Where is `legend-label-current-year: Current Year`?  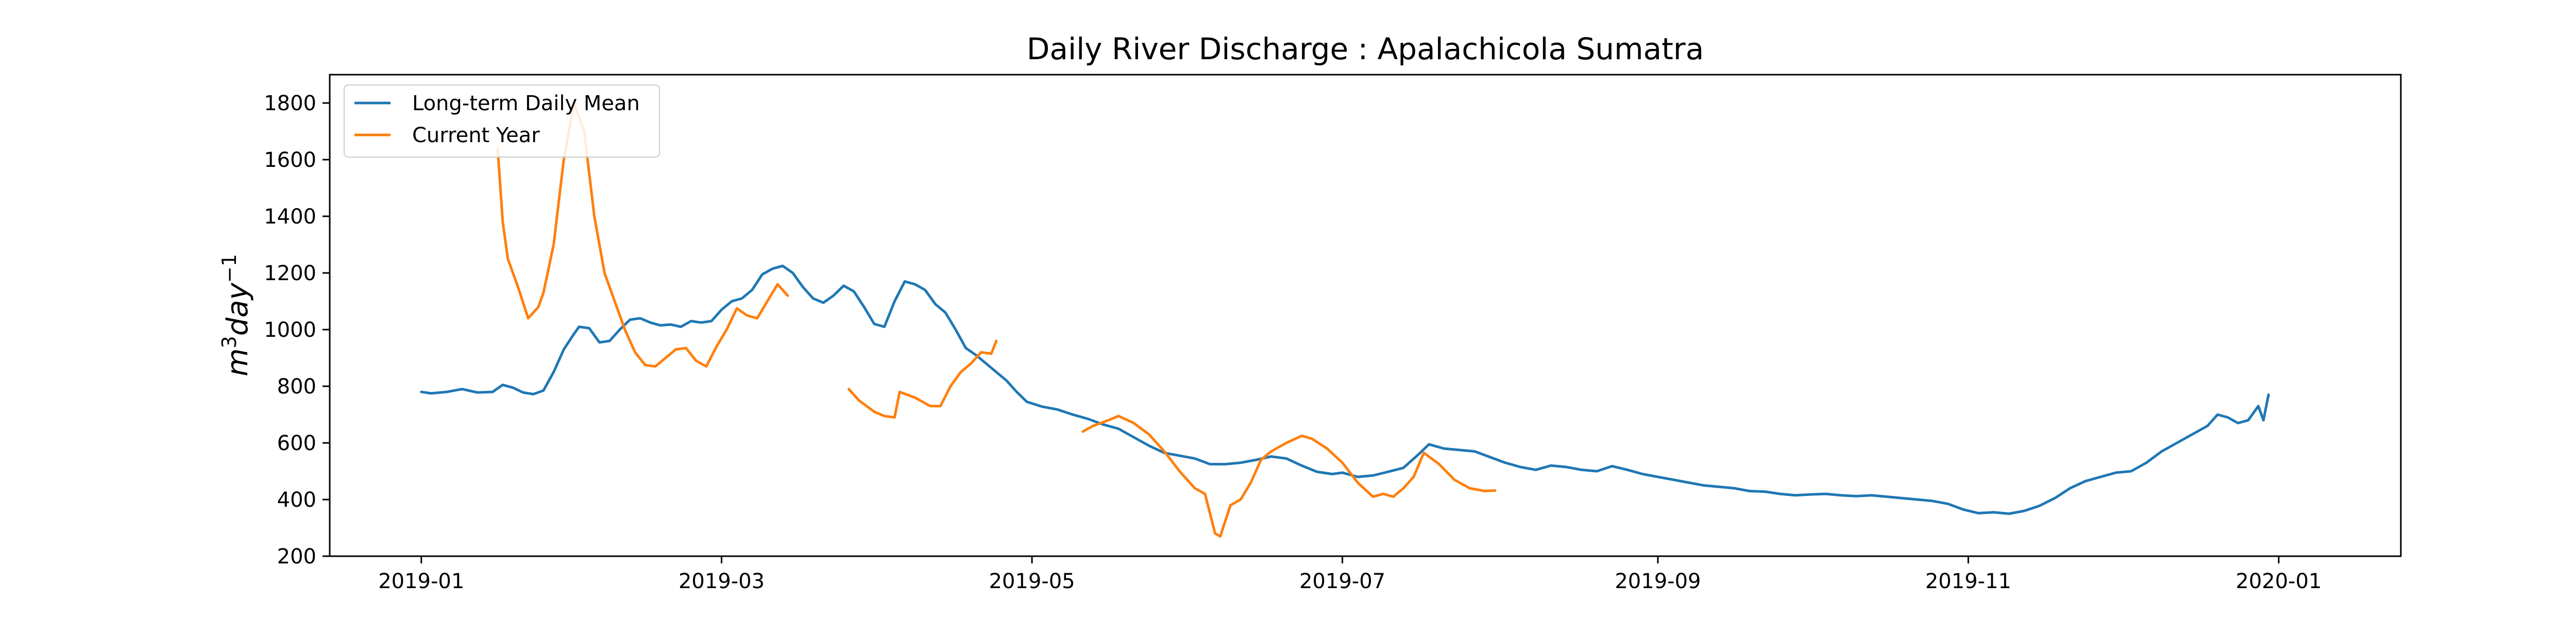 legend-label-current-year: Current Year is located at coordinates (476, 136).